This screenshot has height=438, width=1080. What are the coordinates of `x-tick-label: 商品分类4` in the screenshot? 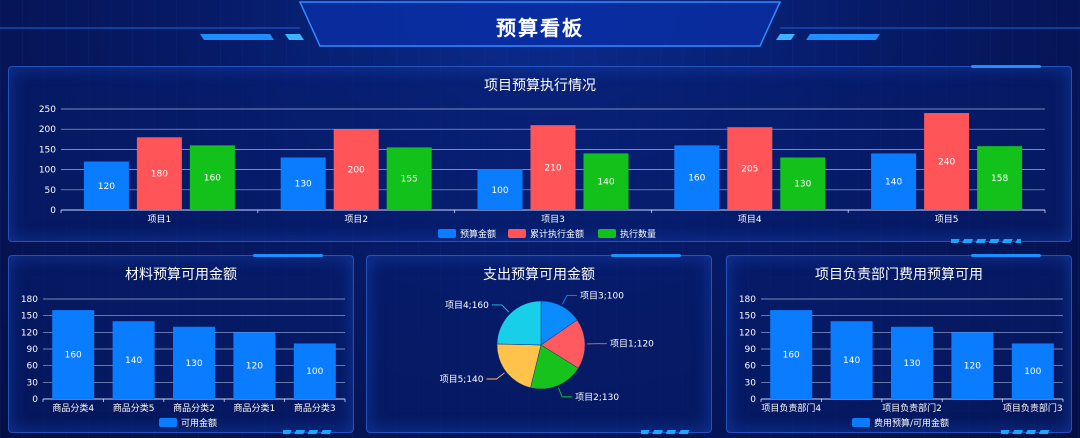 It's located at (73, 408).